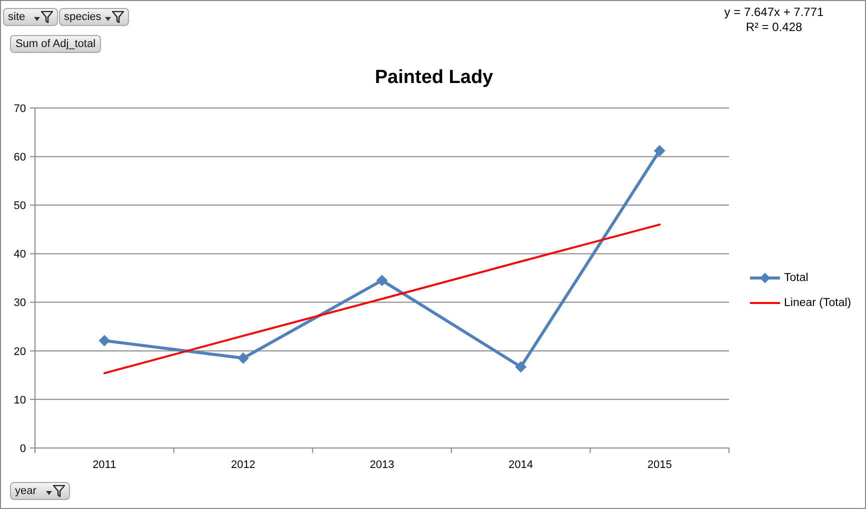  What do you see at coordinates (23, 448) in the screenshot?
I see `y-tick-label: 0` at bounding box center [23, 448].